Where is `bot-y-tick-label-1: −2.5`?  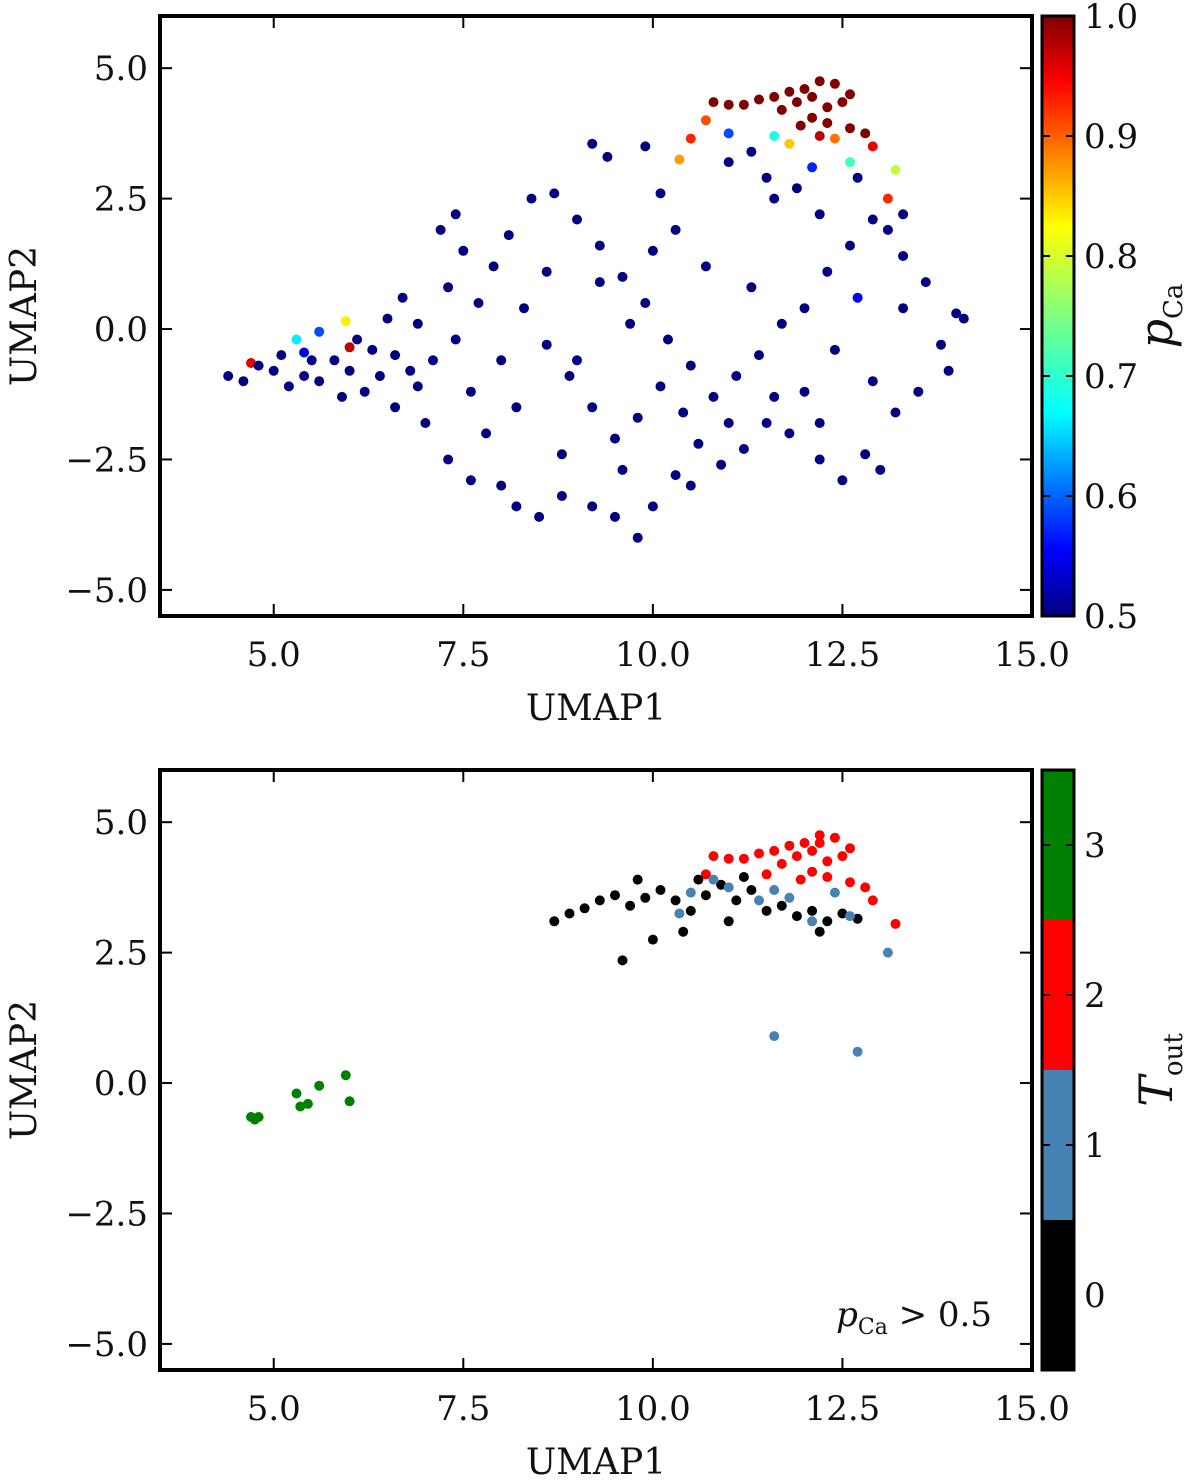 bot-y-tick-label-1: −2.5 is located at coordinates (106, 1214).